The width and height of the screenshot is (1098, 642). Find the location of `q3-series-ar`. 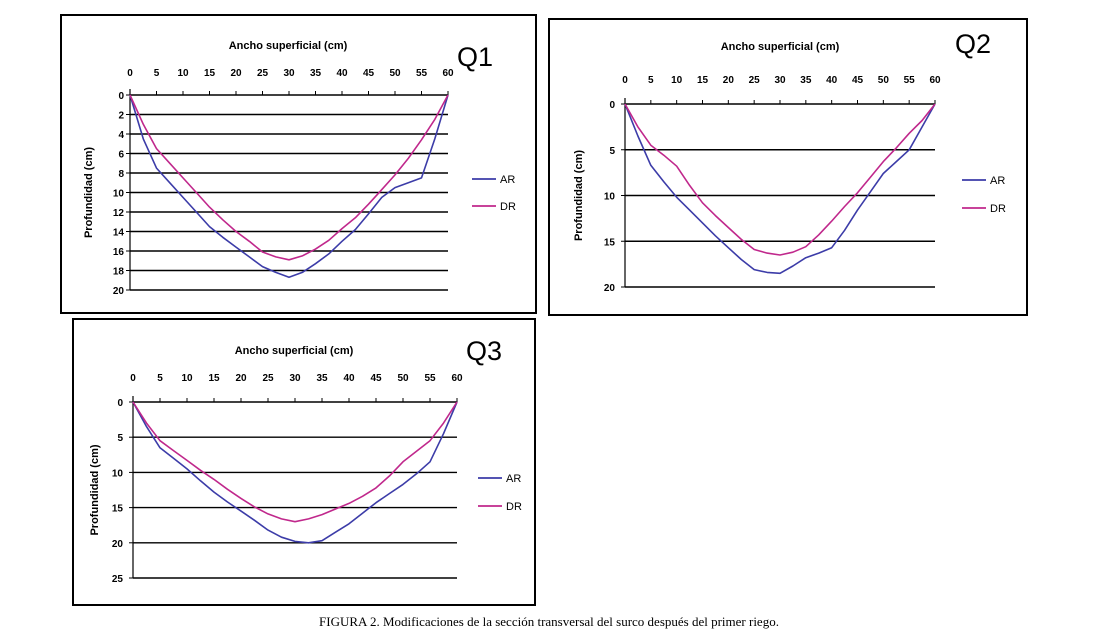

q3-series-ar is located at coordinates (295, 472).